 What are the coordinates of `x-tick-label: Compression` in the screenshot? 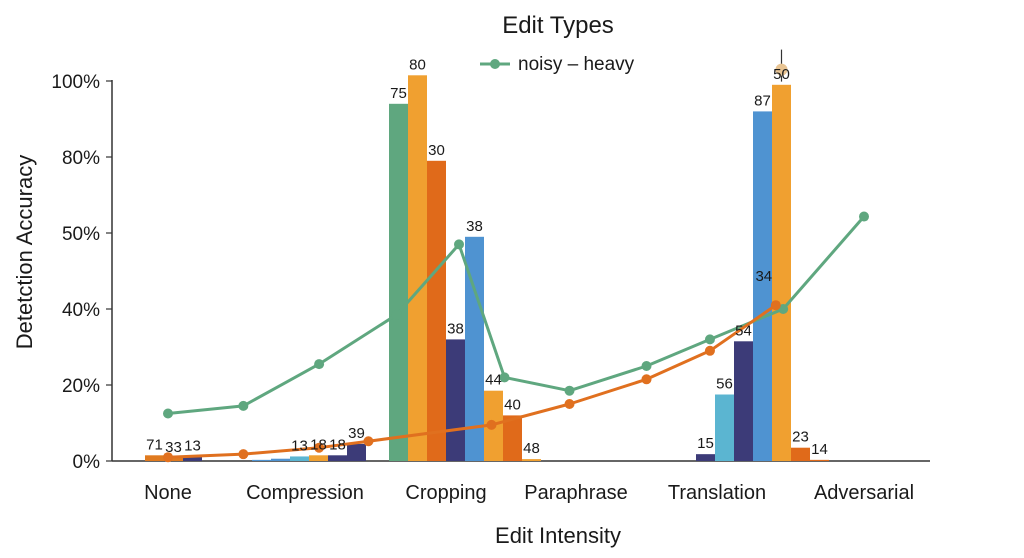 It's located at (305, 493).